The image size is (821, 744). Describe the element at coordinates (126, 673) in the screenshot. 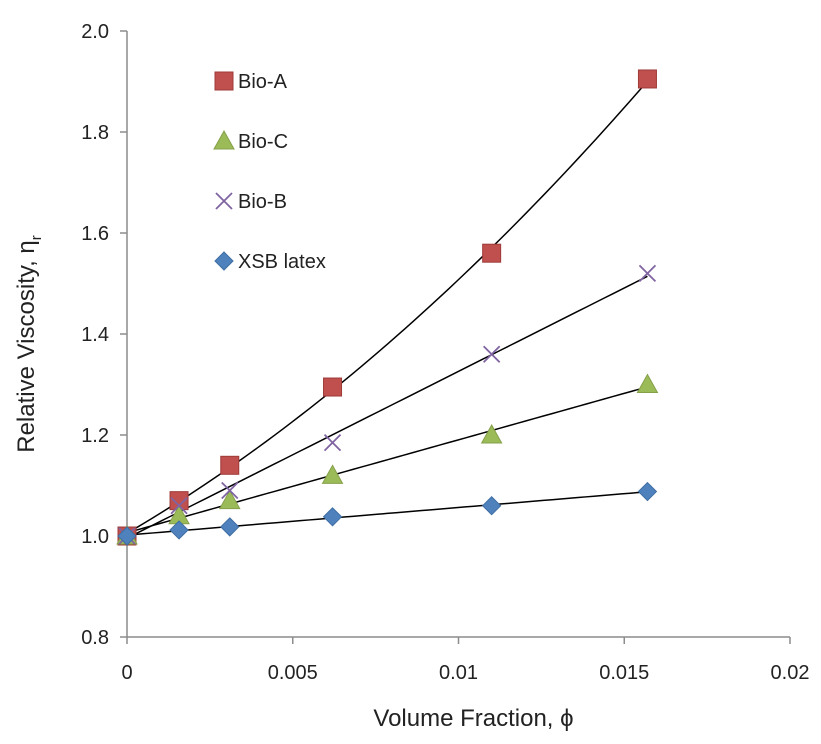

I see `x-tick-label: 0` at that location.